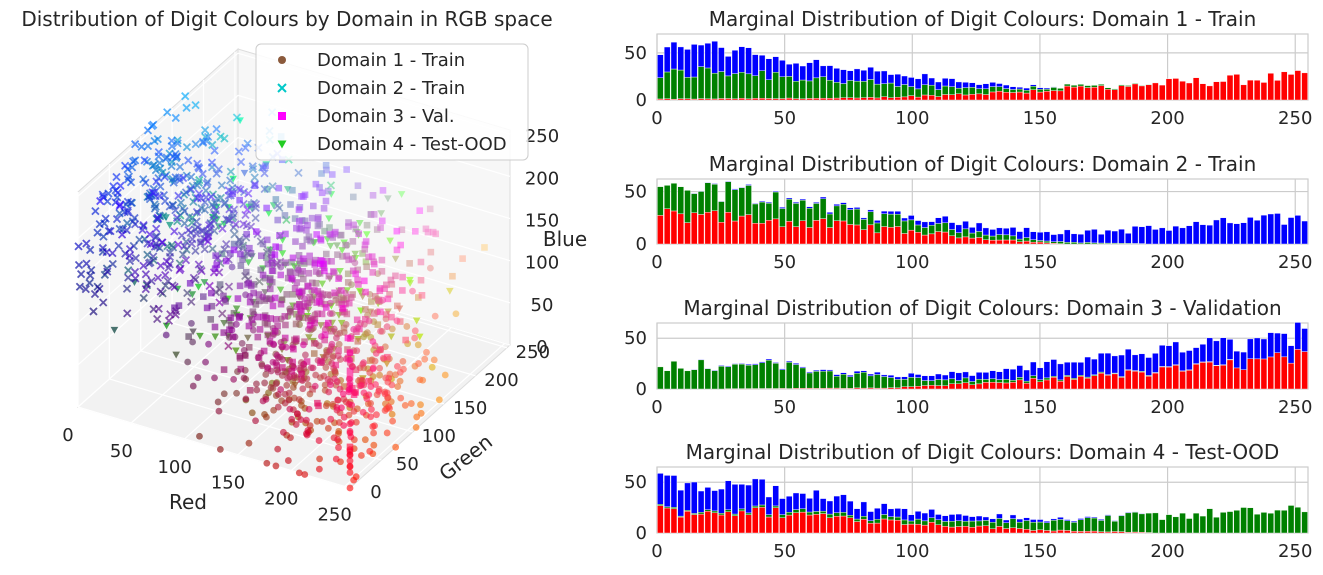  What do you see at coordinates (784, 551) in the screenshot?
I see `x-tick-label: 50` at bounding box center [784, 551].